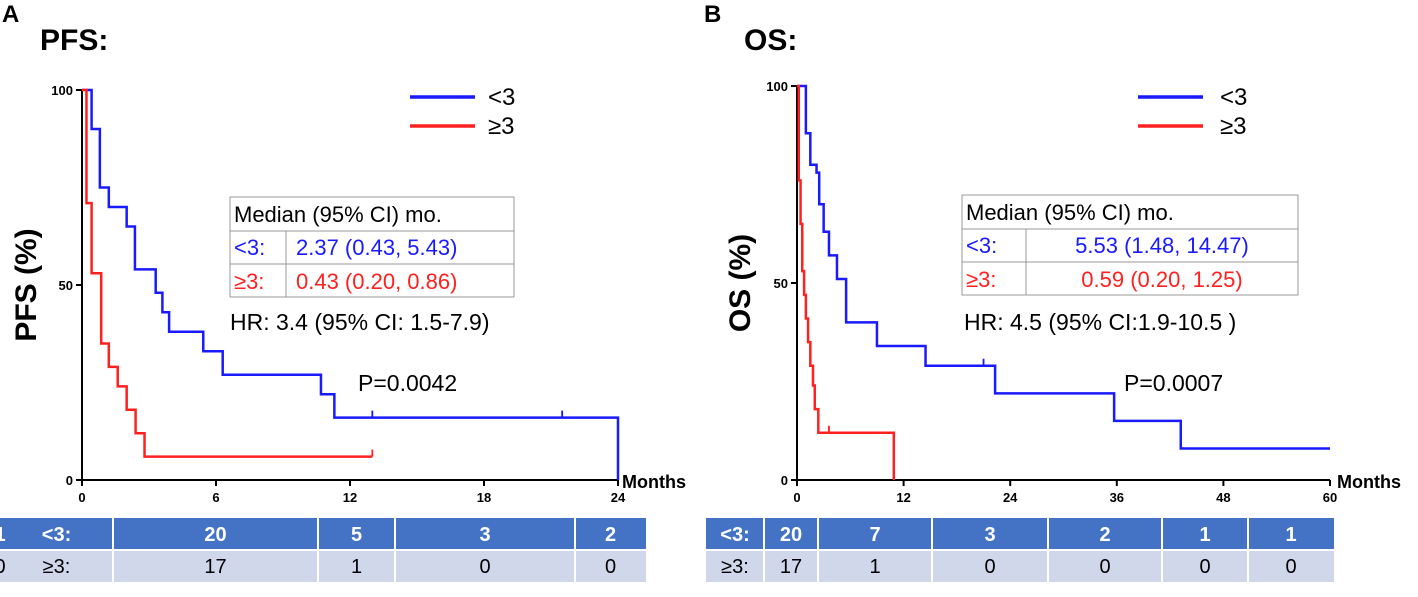 The image size is (1418, 597). I want to click on x-tick-label: 60, so click(1330, 497).